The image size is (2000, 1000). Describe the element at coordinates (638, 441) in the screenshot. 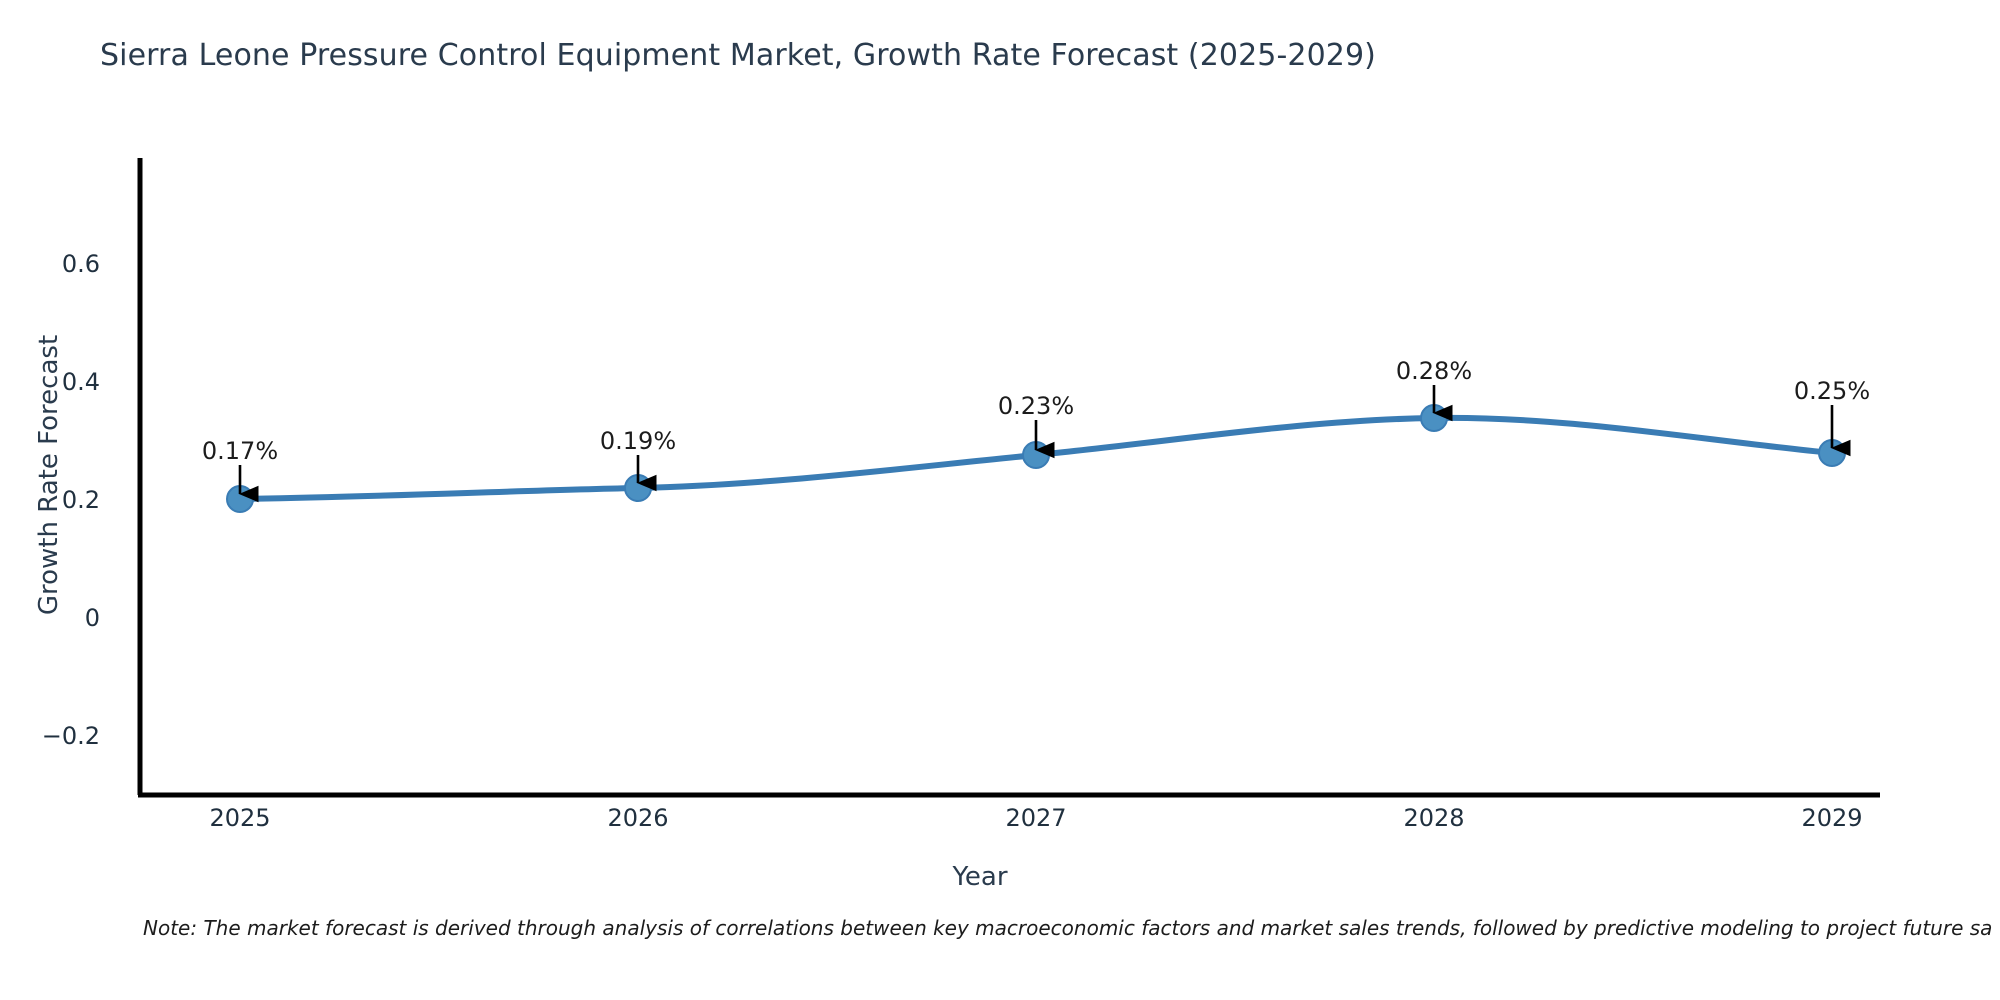

I see `data-label-2026: 0.19%` at that location.